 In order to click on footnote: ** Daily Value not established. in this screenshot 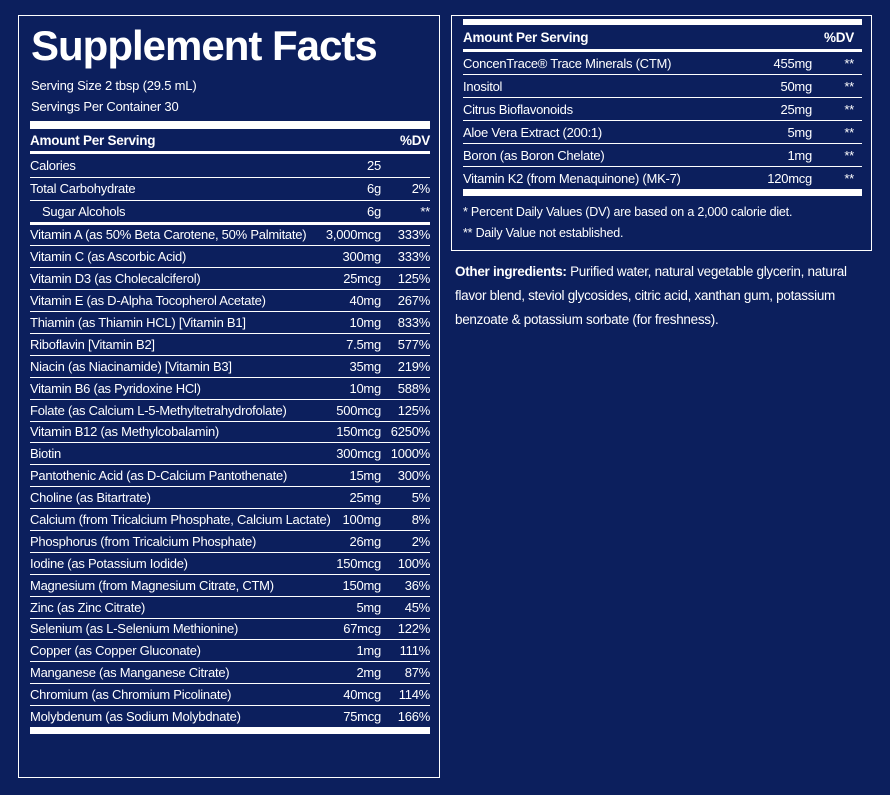, I will do `click(543, 233)`.